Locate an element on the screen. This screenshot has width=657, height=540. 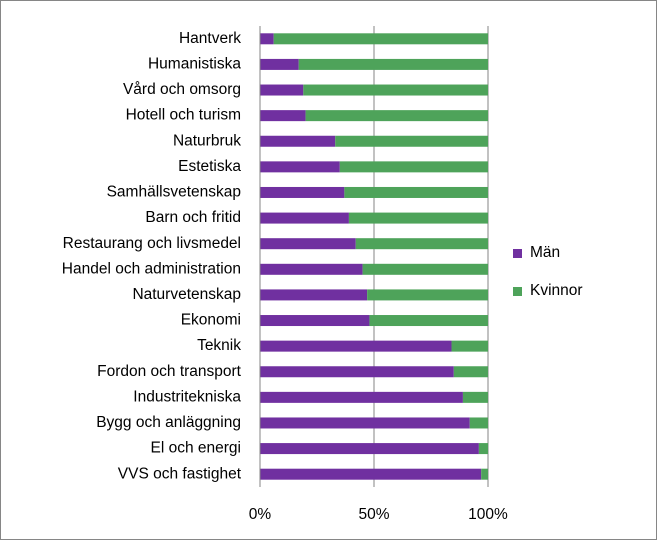
y-tick-label: Hantverk is located at coordinates (210, 38).